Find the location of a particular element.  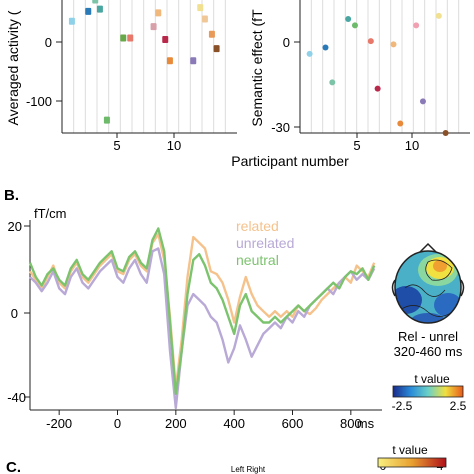

colorbar-b is located at coordinates (428, 391).